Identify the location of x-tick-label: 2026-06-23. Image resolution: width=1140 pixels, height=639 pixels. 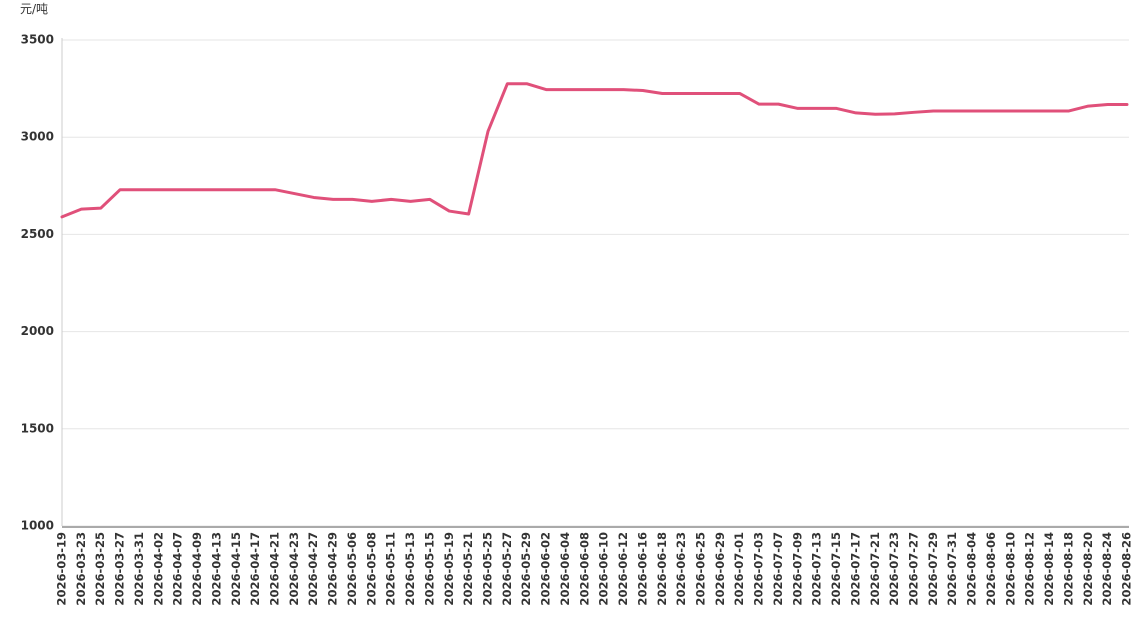
(681, 569).